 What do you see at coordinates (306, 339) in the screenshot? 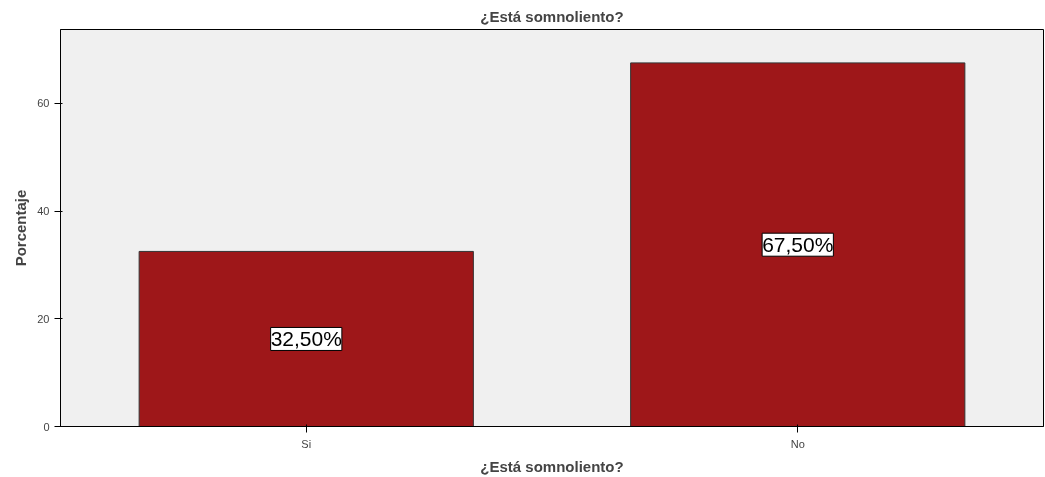
I see `data-label: 32,50%` at bounding box center [306, 339].